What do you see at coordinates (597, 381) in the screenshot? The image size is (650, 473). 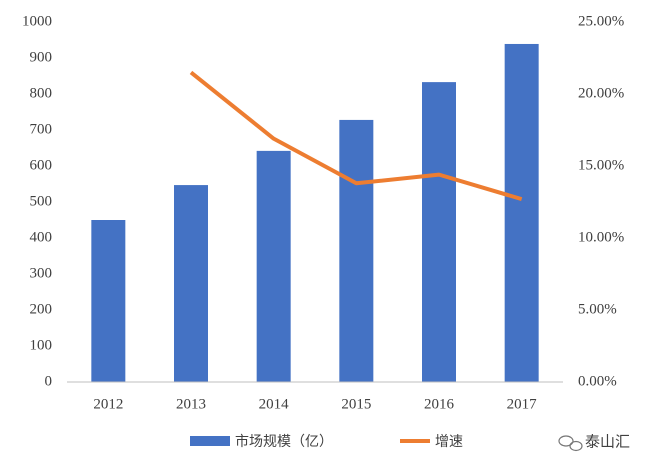 I see `y2-tick-label: 0.00%` at bounding box center [597, 381].